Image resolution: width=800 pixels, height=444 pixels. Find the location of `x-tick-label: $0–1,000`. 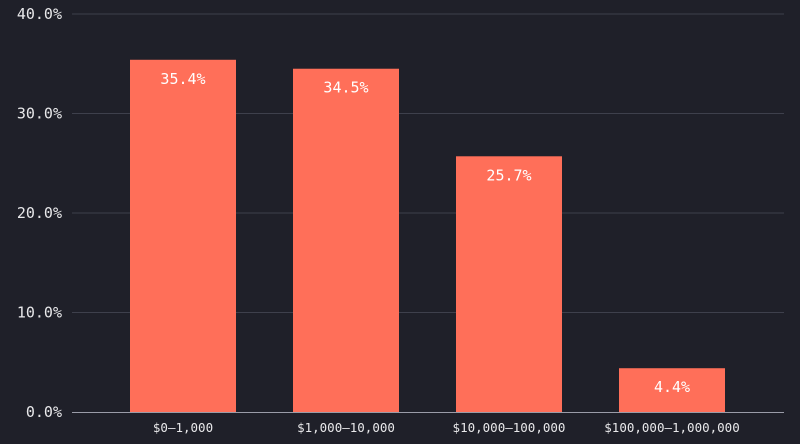

x-tick-label: $0–1,000 is located at coordinates (183, 427).